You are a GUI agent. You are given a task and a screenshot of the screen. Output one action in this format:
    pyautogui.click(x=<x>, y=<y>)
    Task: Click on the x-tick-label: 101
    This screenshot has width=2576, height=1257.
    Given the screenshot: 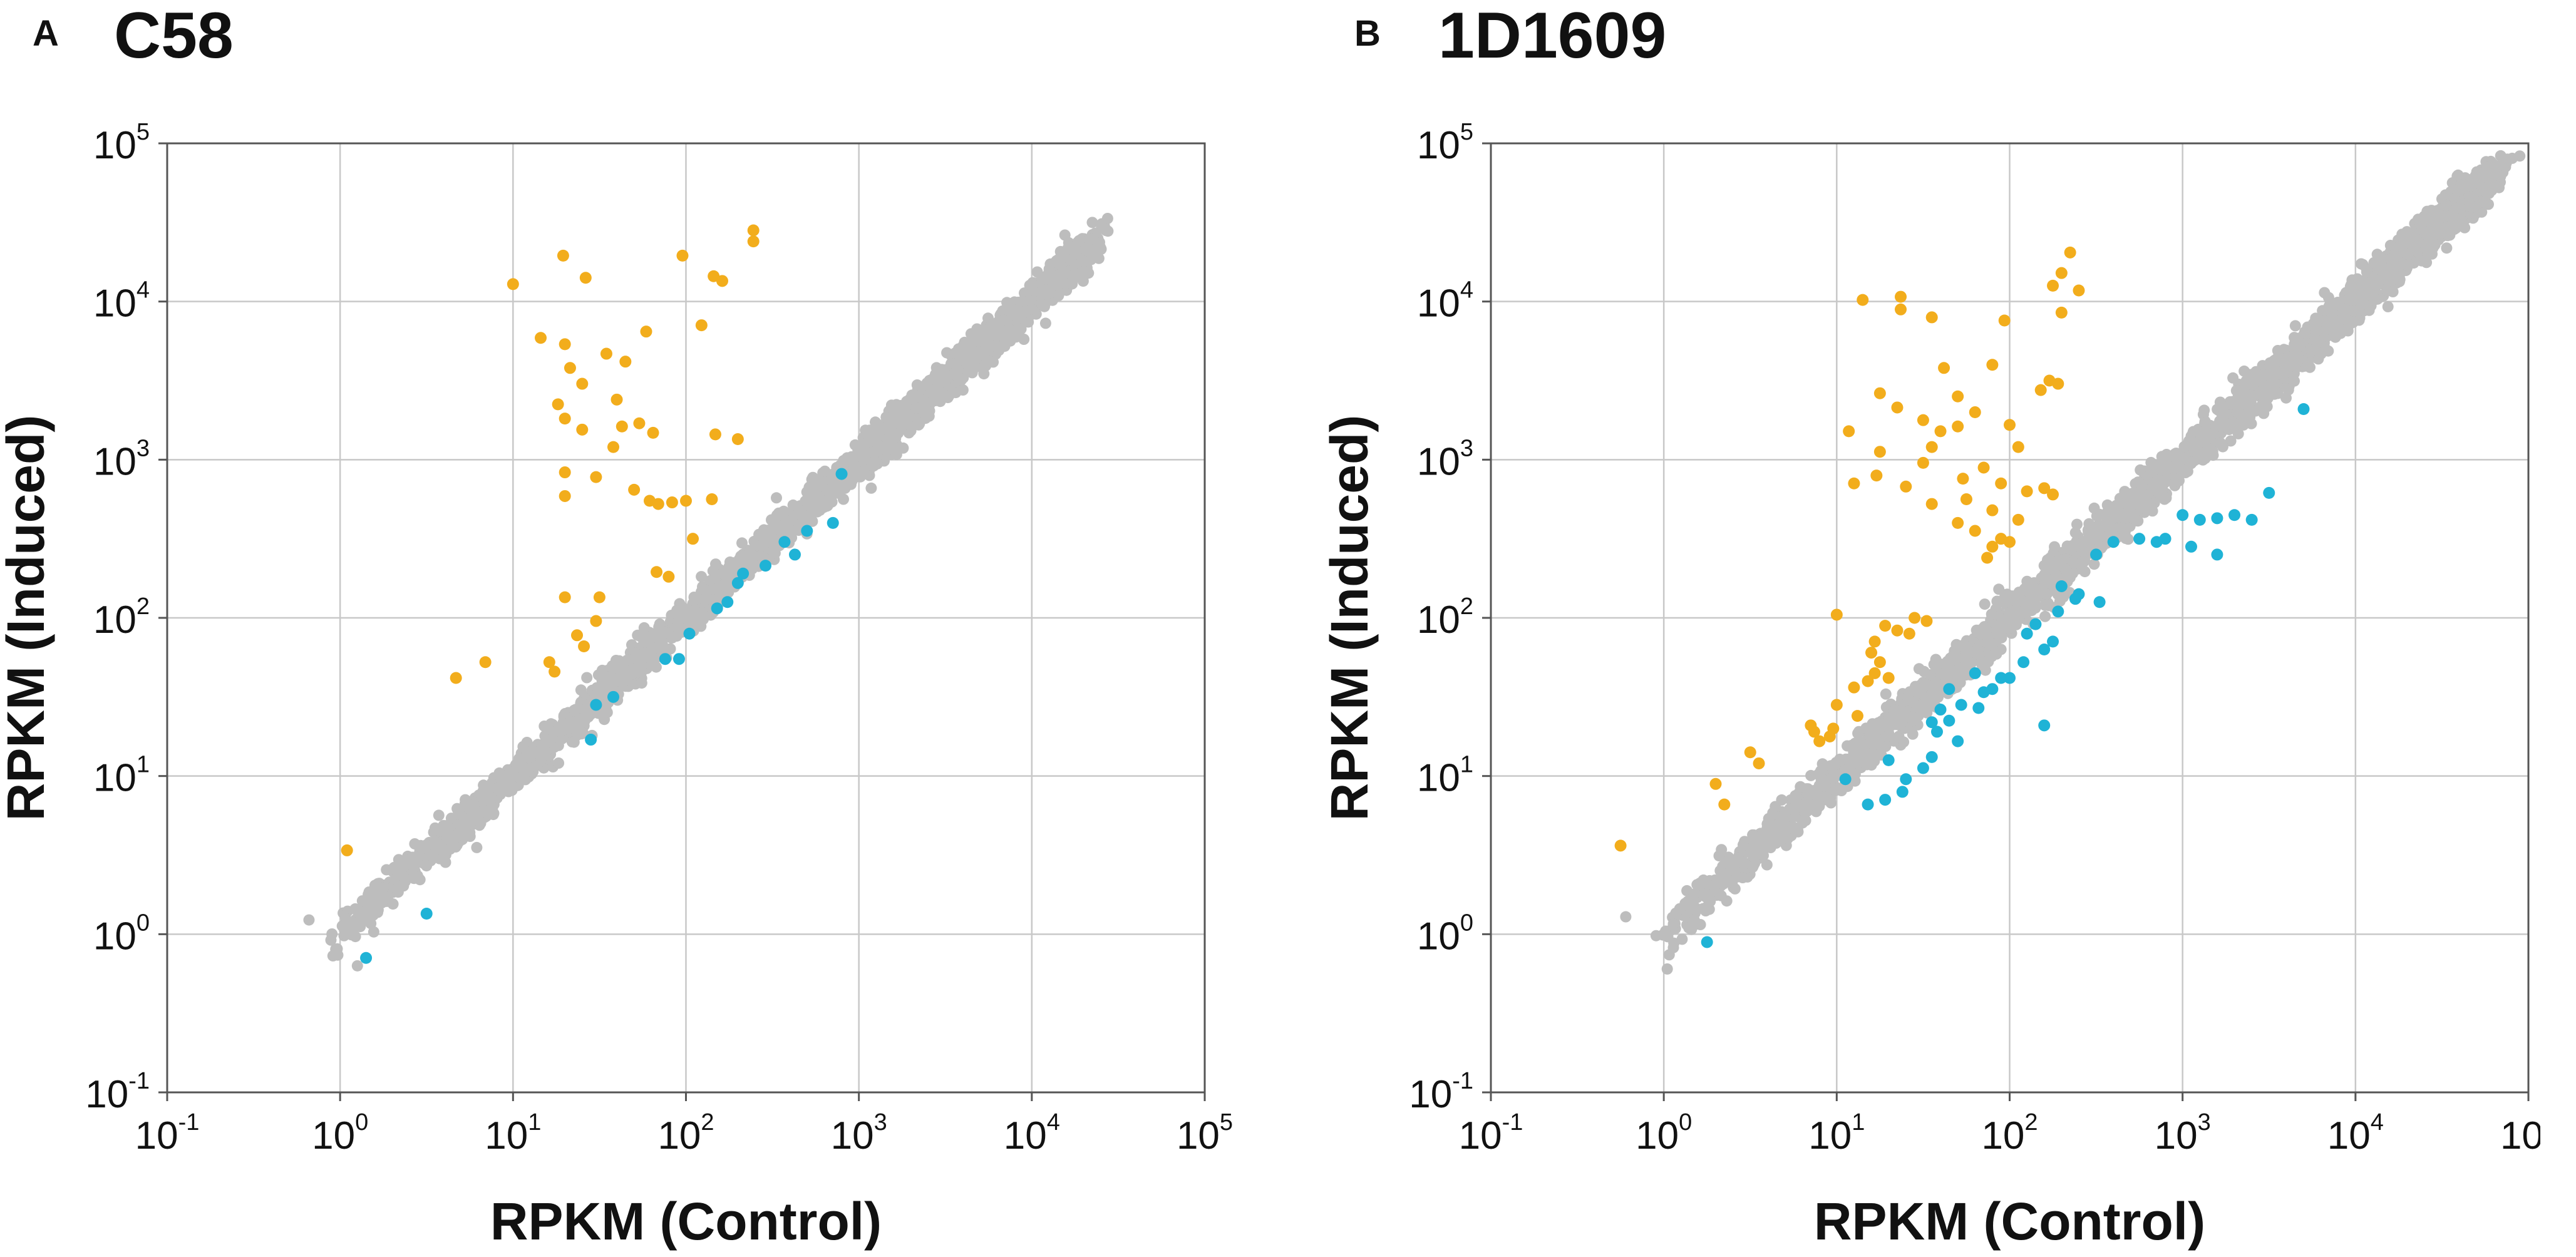 What is the action you would take?
    pyautogui.click(x=513, y=1133)
    